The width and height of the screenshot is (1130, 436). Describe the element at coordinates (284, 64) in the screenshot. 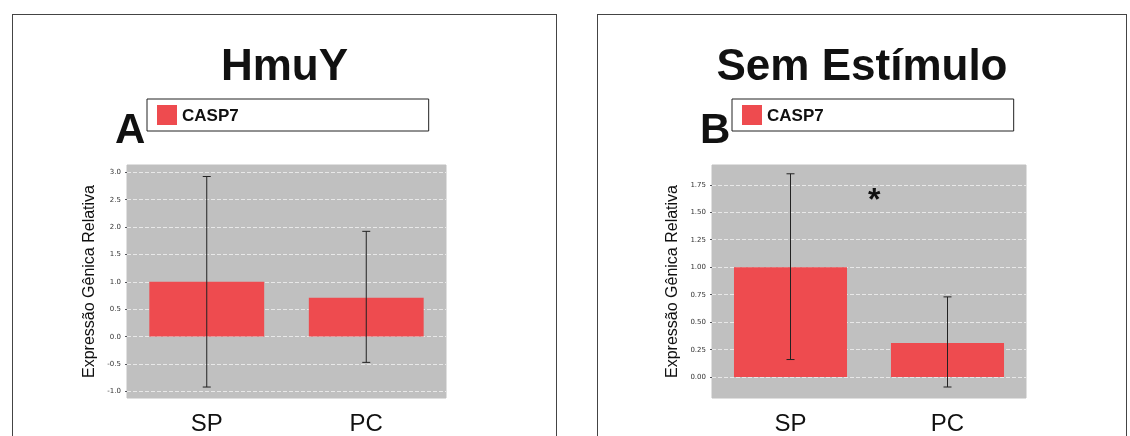

I see `chart-title: HmuY` at that location.